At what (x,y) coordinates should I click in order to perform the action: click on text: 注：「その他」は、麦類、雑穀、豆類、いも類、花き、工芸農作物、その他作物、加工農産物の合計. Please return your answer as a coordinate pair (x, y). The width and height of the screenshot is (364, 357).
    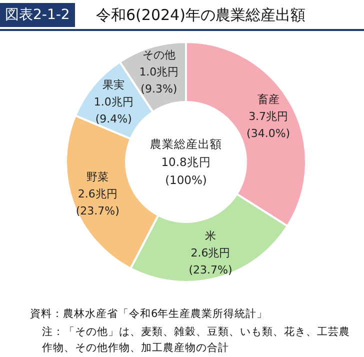
    Looking at the image, I should click on (196, 340).